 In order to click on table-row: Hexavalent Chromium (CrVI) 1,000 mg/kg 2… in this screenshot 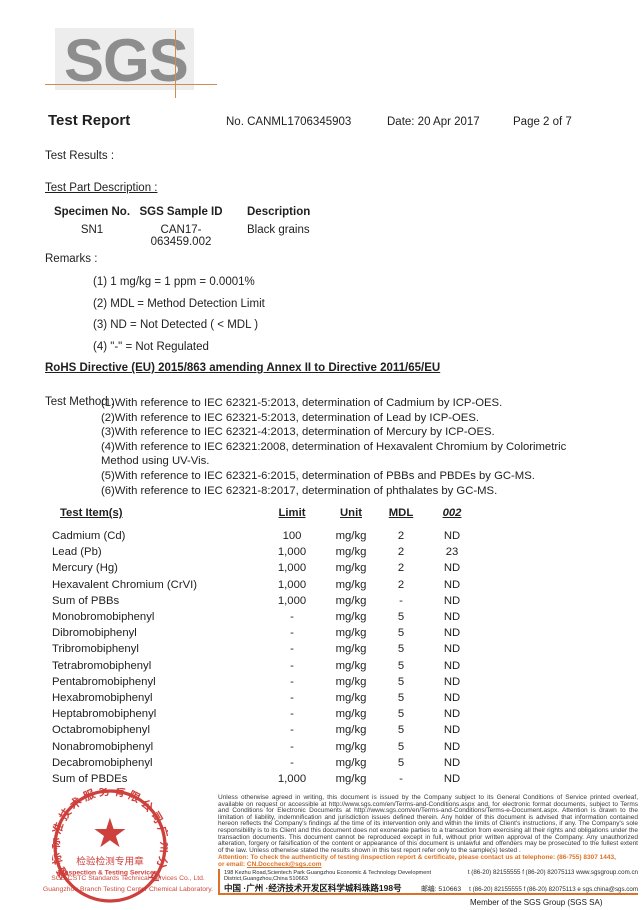, I will do `click(320, 585)`.